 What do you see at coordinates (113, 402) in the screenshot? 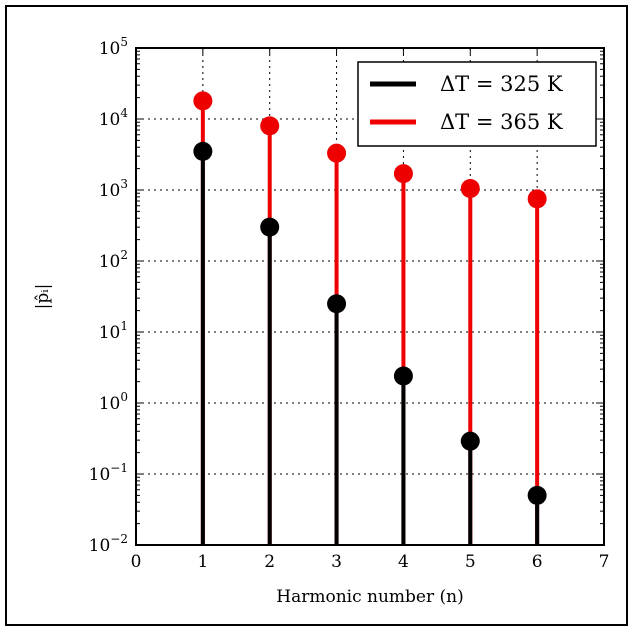
I see `y-tick-label: 10⁰` at bounding box center [113, 402].